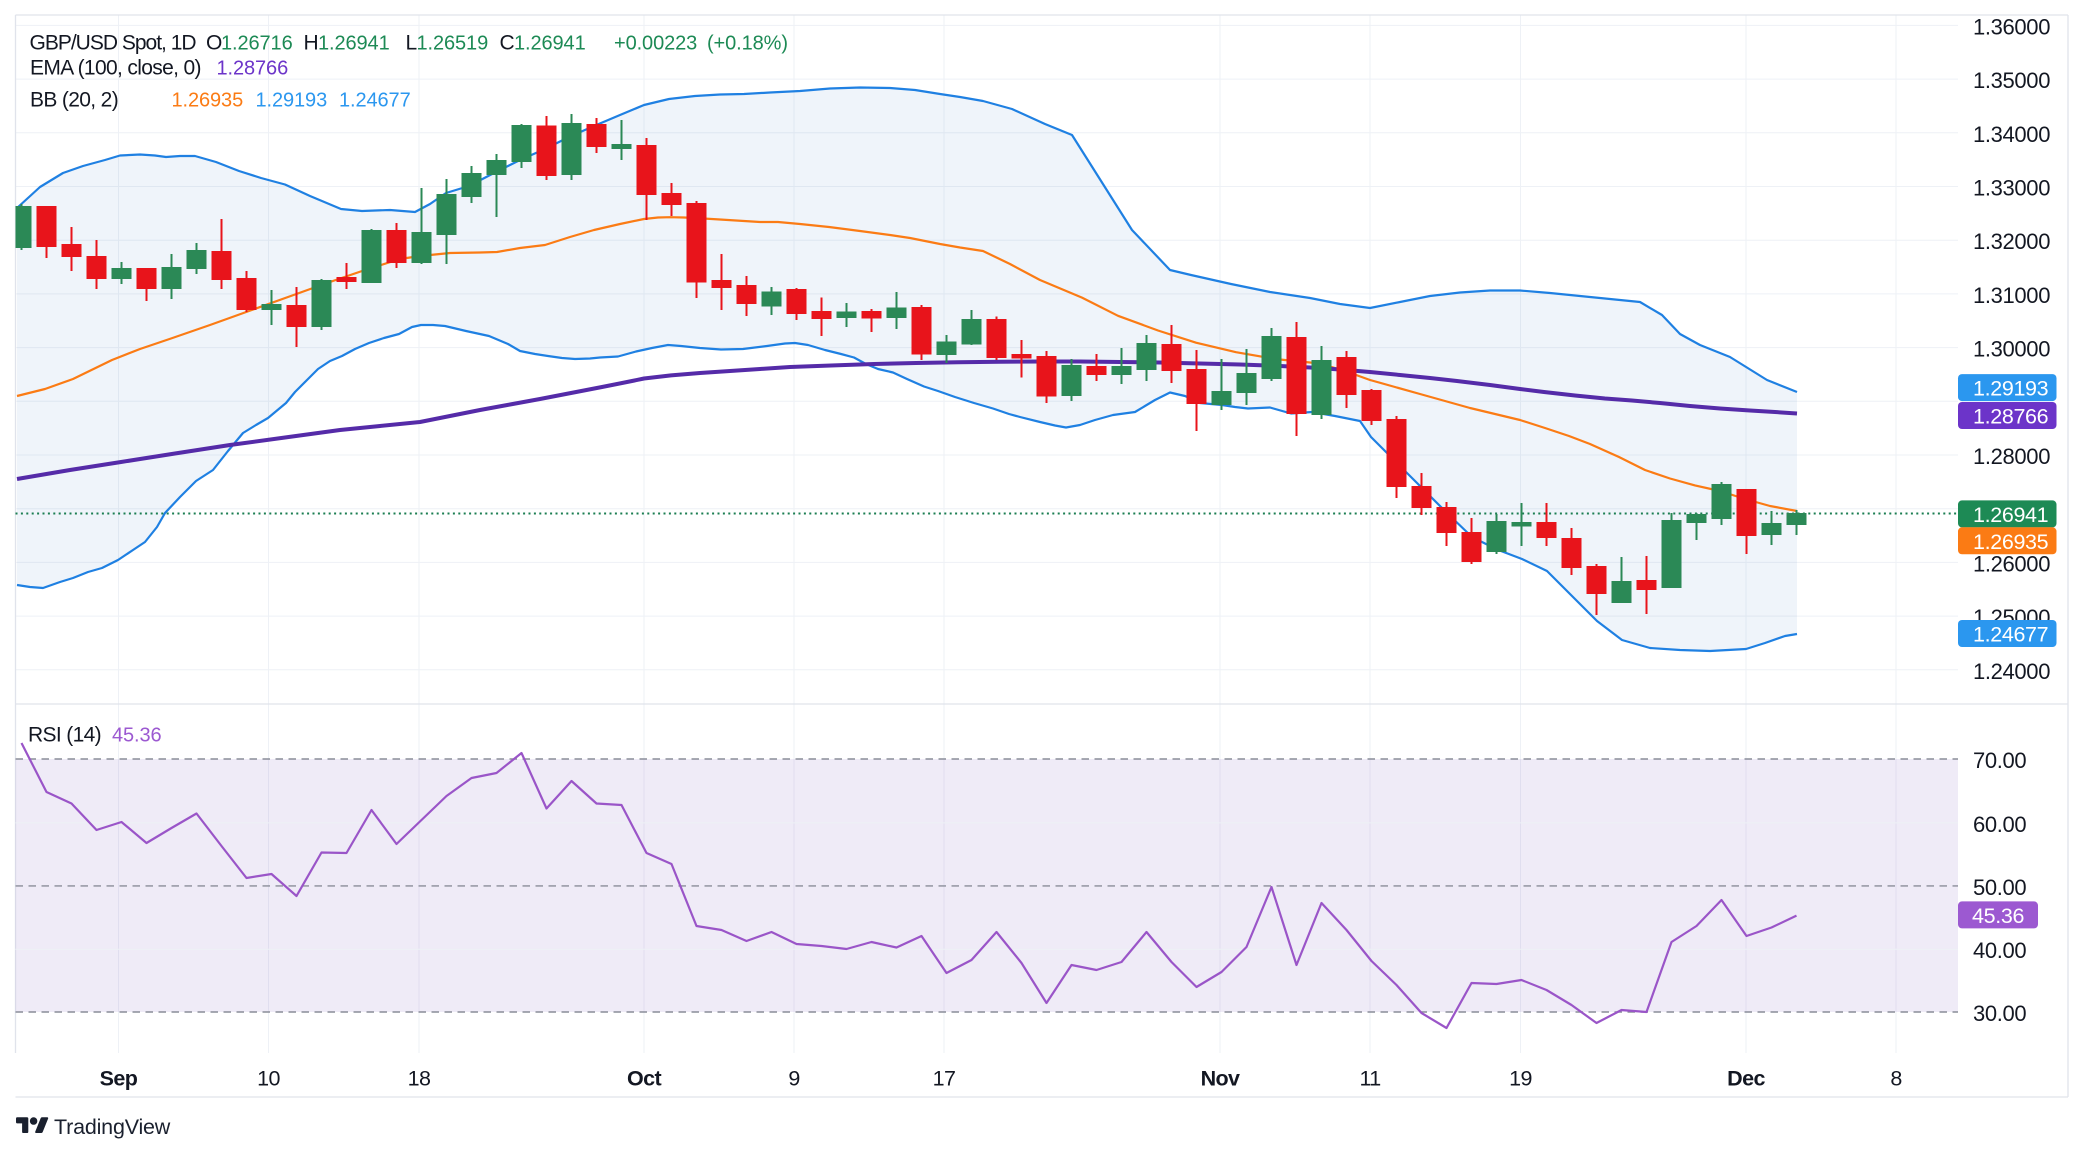 The height and width of the screenshot is (1159, 2079). I want to click on svg-text: 1.24000, so click(2011, 671).